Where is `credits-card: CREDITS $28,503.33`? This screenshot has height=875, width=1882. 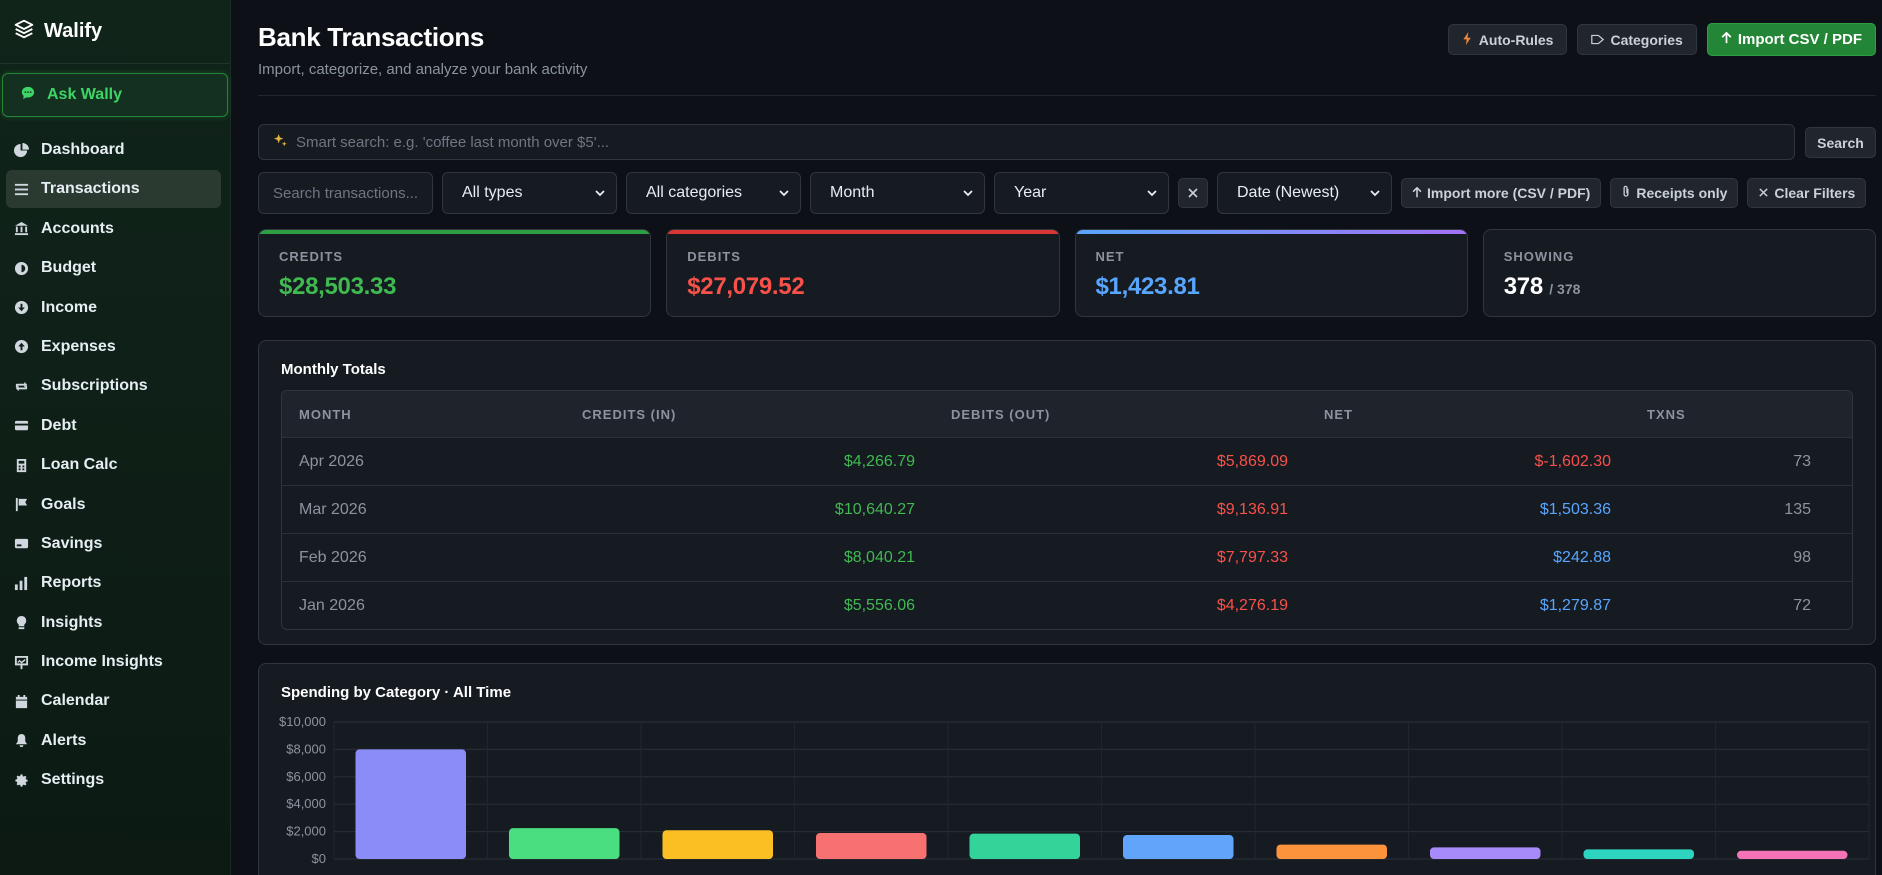
credits-card: CREDITS $28,503.33 is located at coordinates (455, 273).